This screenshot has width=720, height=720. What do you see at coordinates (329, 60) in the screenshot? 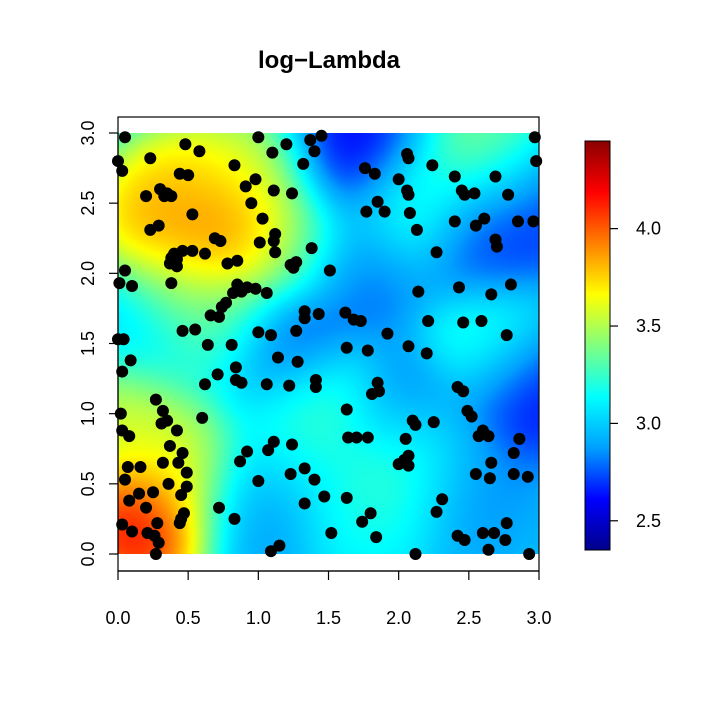
I see `chart-title: log−Lambda` at bounding box center [329, 60].